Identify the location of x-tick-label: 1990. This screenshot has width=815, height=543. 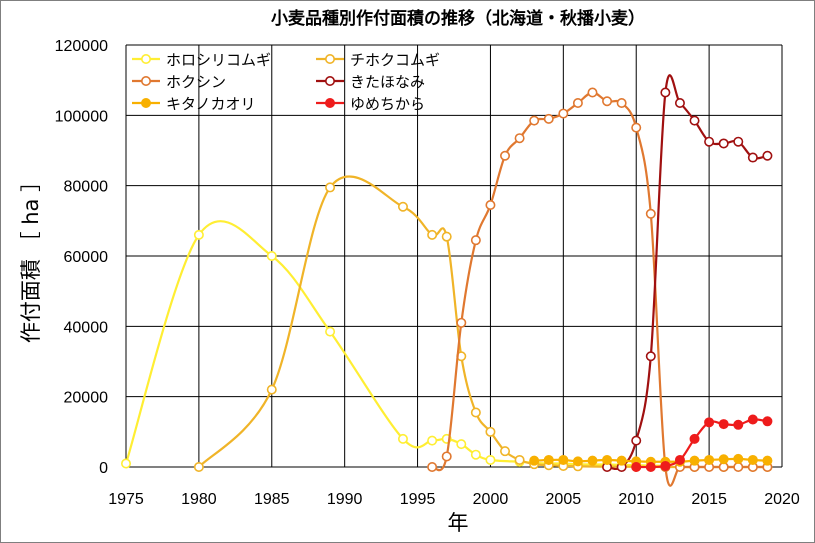
(345, 499).